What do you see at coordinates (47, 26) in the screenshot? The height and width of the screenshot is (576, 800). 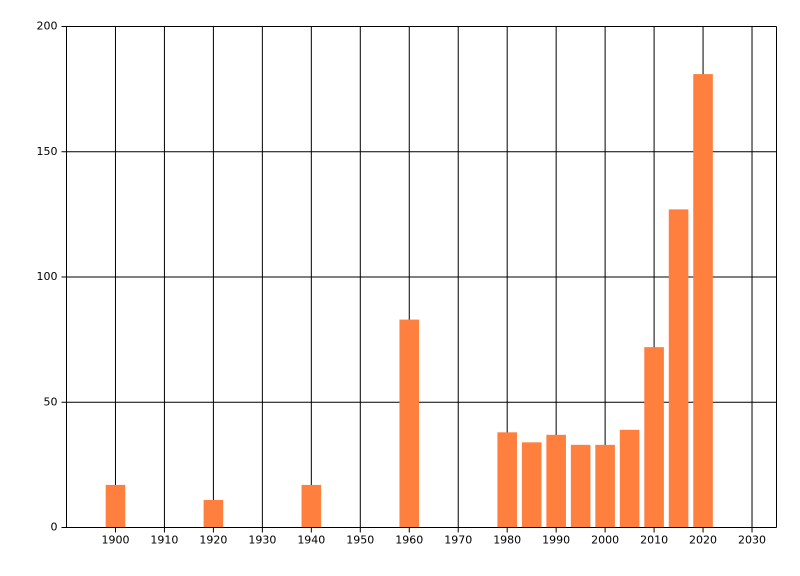 I see `y-tick-label: 200` at bounding box center [47, 26].